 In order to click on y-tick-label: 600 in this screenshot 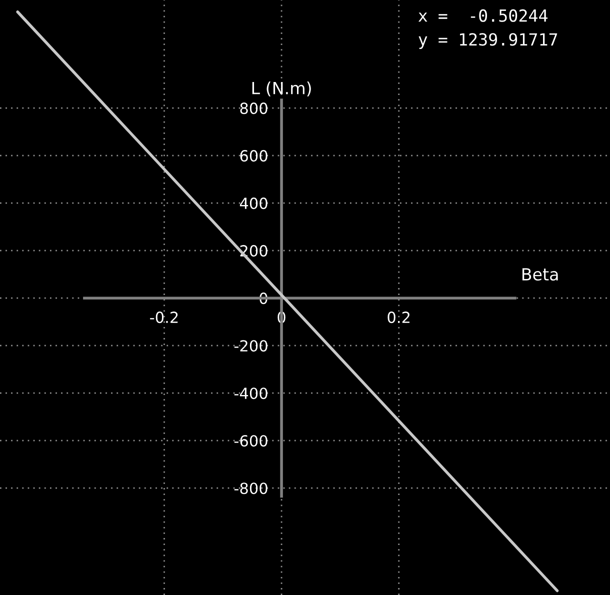, I will do `click(254, 156)`.